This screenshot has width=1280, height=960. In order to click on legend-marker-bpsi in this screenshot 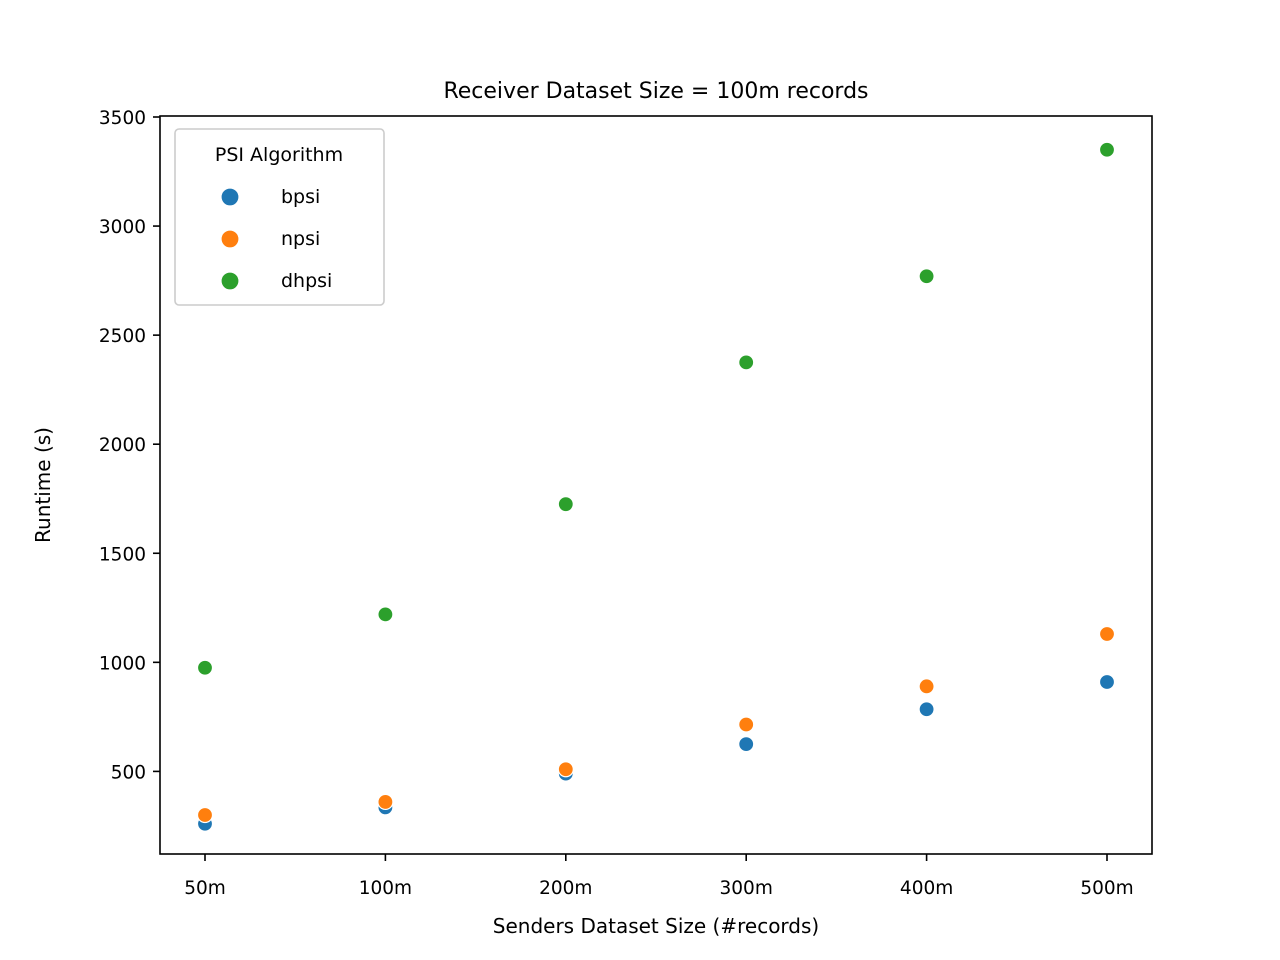, I will do `click(230, 197)`.